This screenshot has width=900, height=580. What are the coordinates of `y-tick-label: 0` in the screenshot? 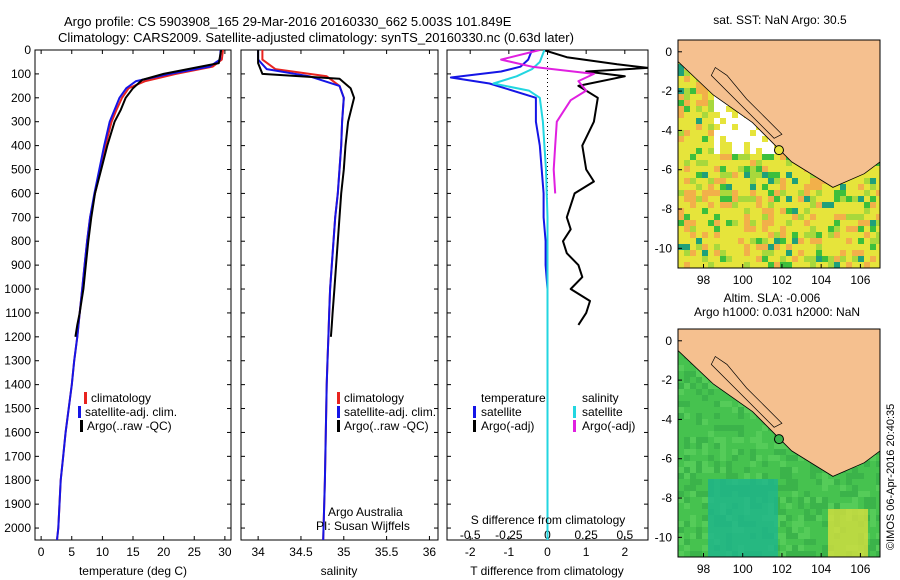 It's located at (668, 341).